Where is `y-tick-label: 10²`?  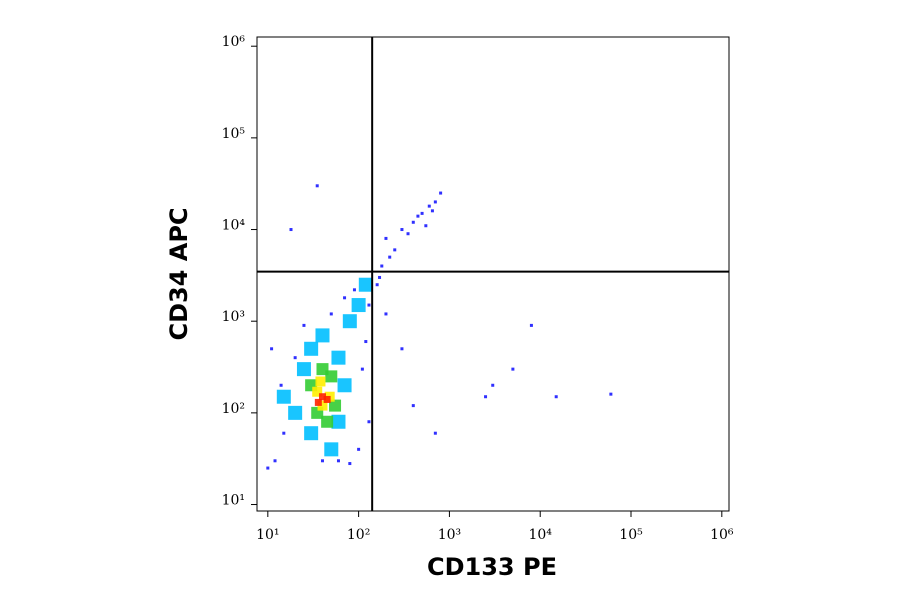 y-tick-label: 10² is located at coordinates (233, 409).